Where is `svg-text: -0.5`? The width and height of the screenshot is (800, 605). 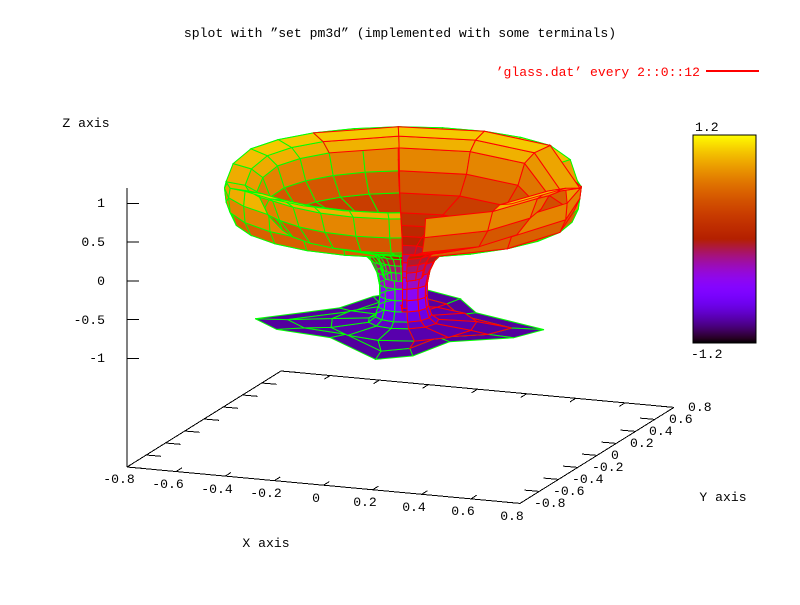
svg-text: -0.5 is located at coordinates (90, 320).